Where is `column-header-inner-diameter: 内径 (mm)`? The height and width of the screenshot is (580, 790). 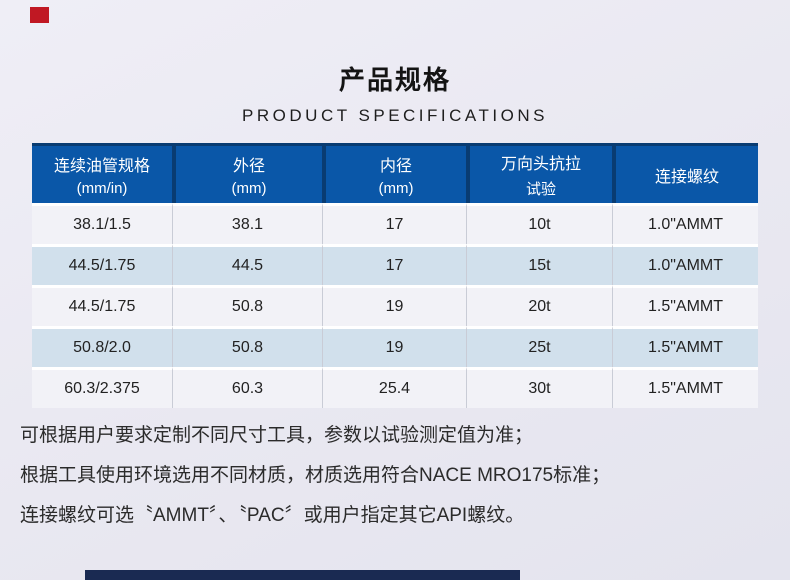 column-header-inner-diameter: 内径 (mm) is located at coordinates (394, 173).